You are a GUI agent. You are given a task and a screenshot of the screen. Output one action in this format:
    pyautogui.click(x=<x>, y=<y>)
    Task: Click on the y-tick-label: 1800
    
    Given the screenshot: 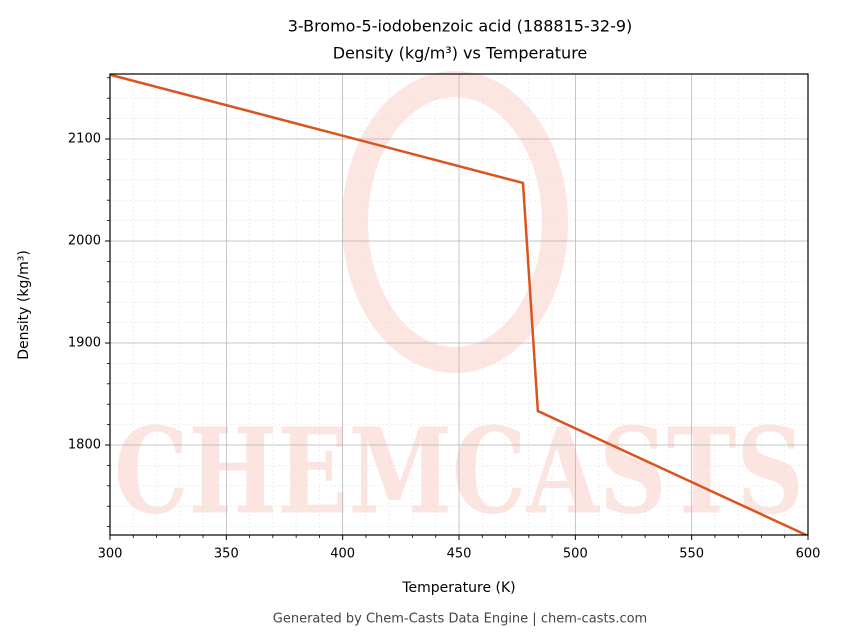 What is the action you would take?
    pyautogui.click(x=84, y=445)
    